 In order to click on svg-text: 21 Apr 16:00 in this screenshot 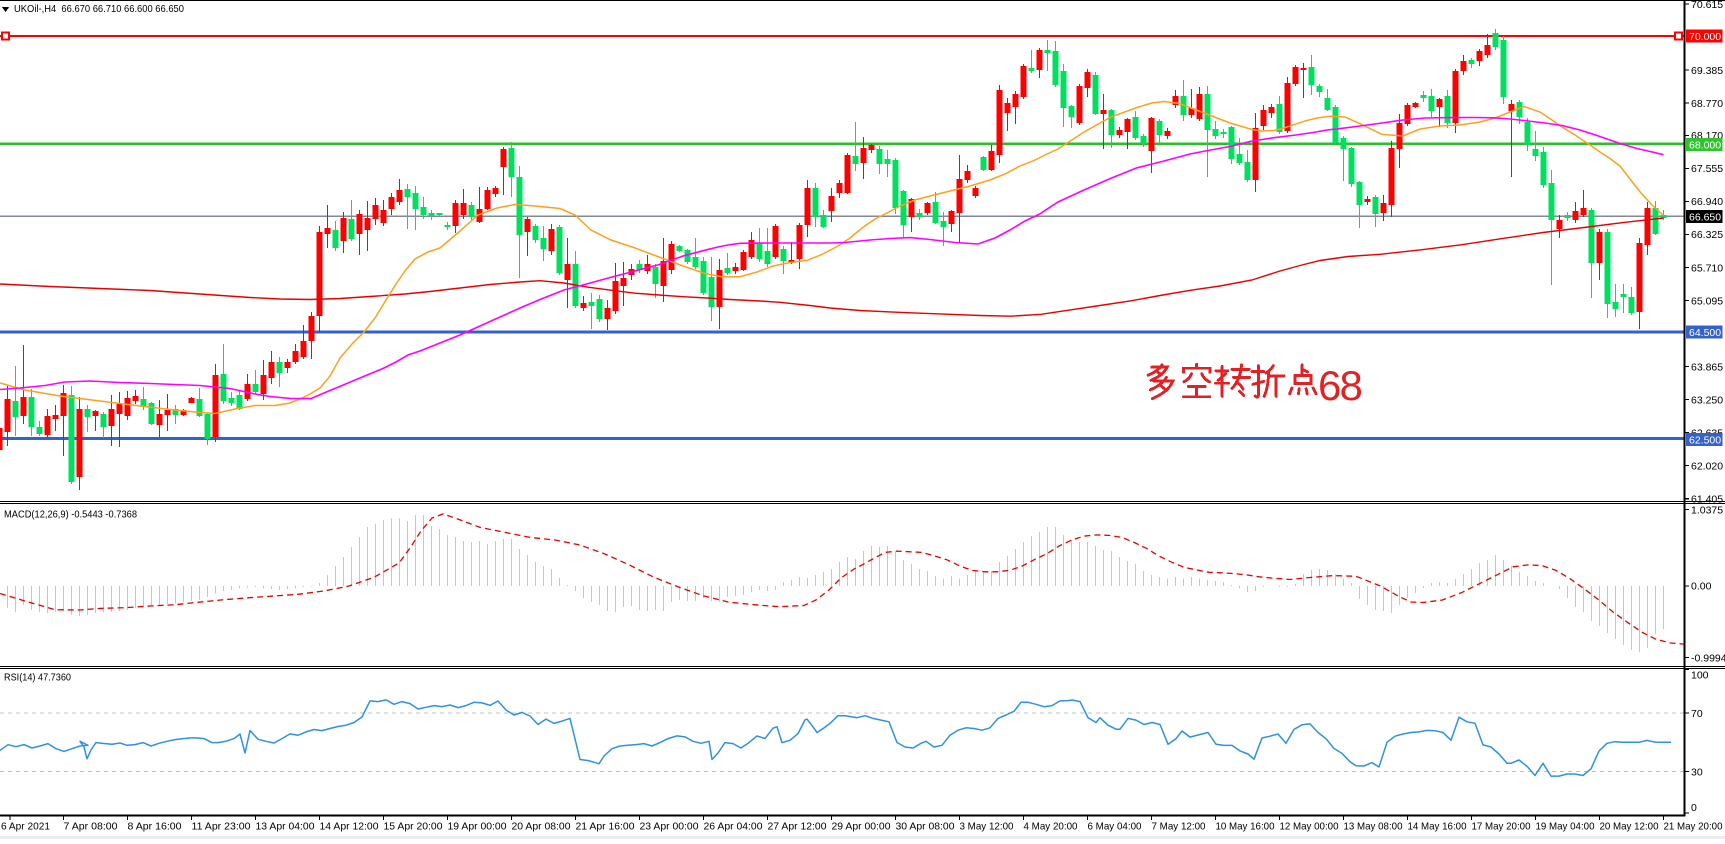, I will do `click(605, 827)`.